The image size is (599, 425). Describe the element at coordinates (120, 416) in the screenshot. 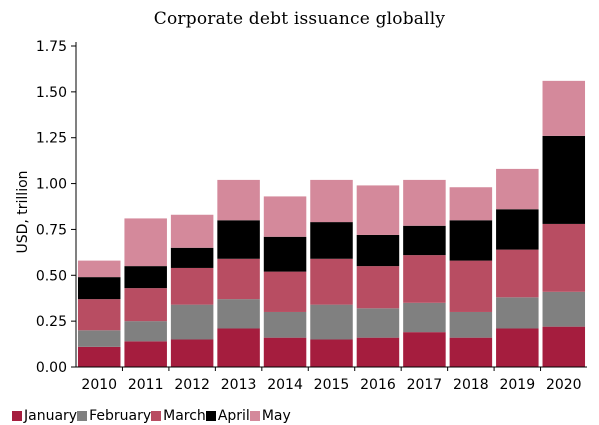

I see `legend-label: February` at that location.